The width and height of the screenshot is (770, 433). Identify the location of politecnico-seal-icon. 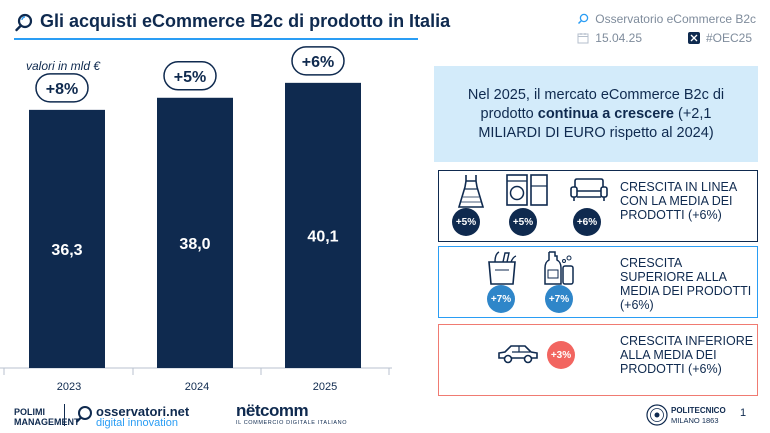
(657, 415).